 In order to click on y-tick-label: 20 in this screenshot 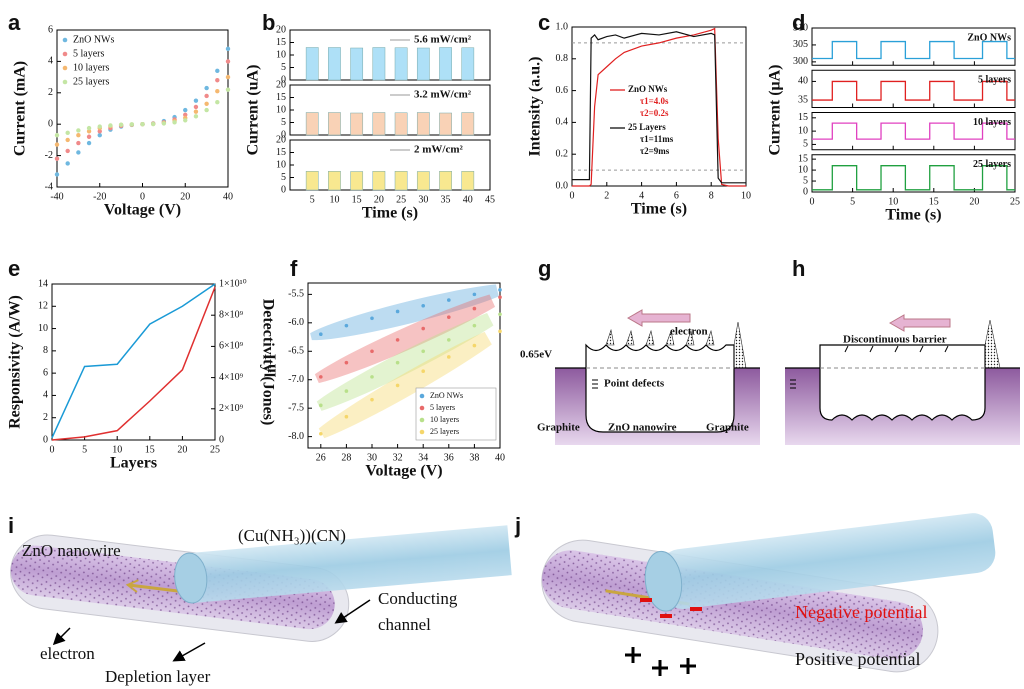, I will do `click(281, 84)`.